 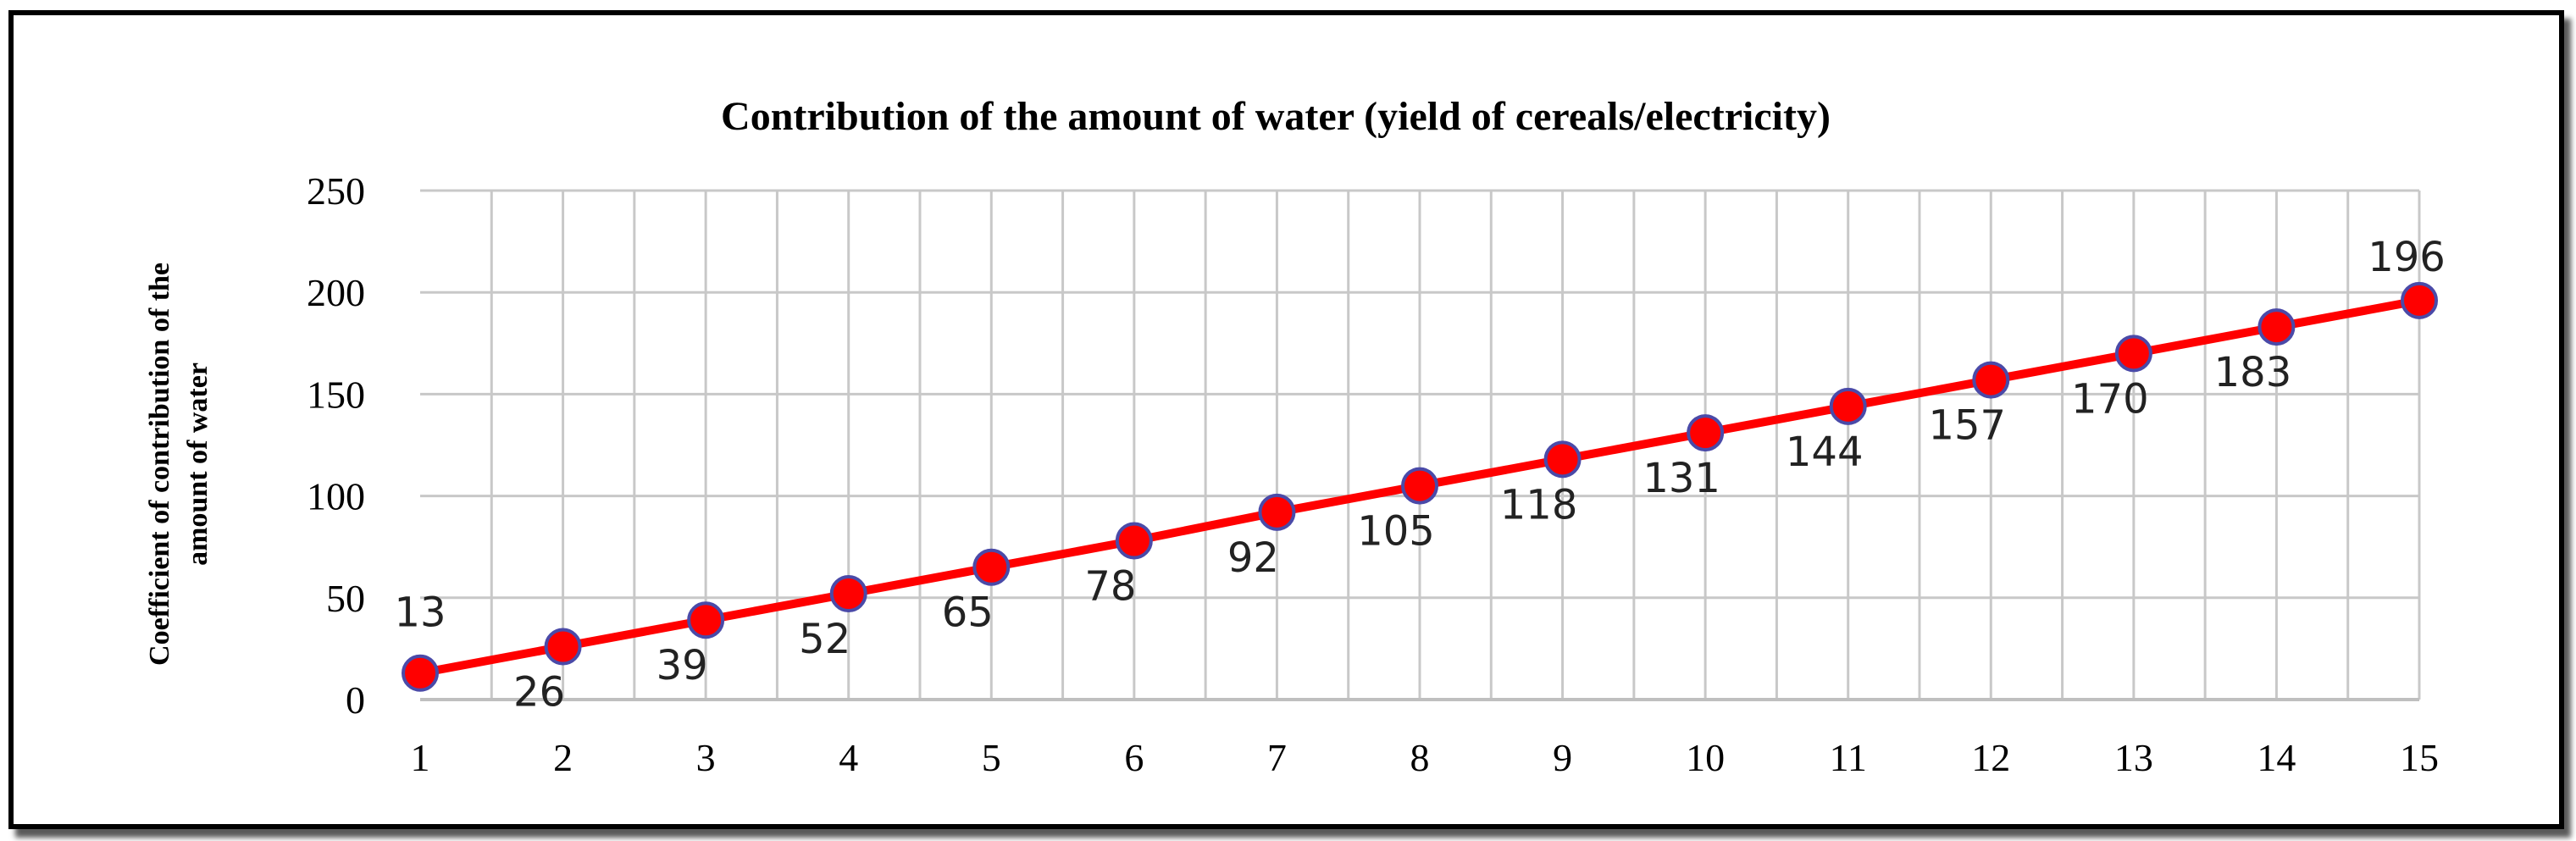 What do you see at coordinates (336, 191) in the screenshot?
I see `y-tick-label: 250` at bounding box center [336, 191].